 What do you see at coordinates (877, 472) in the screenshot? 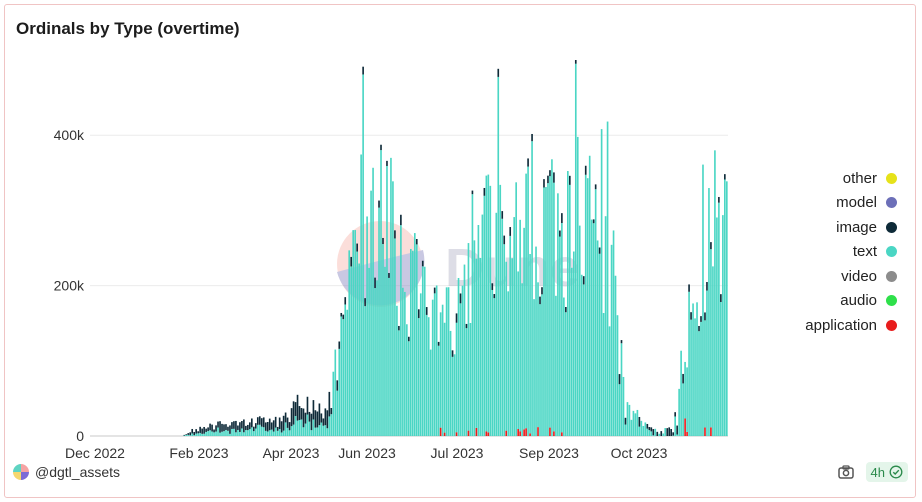
I see `refresh-age: 4h` at bounding box center [877, 472].